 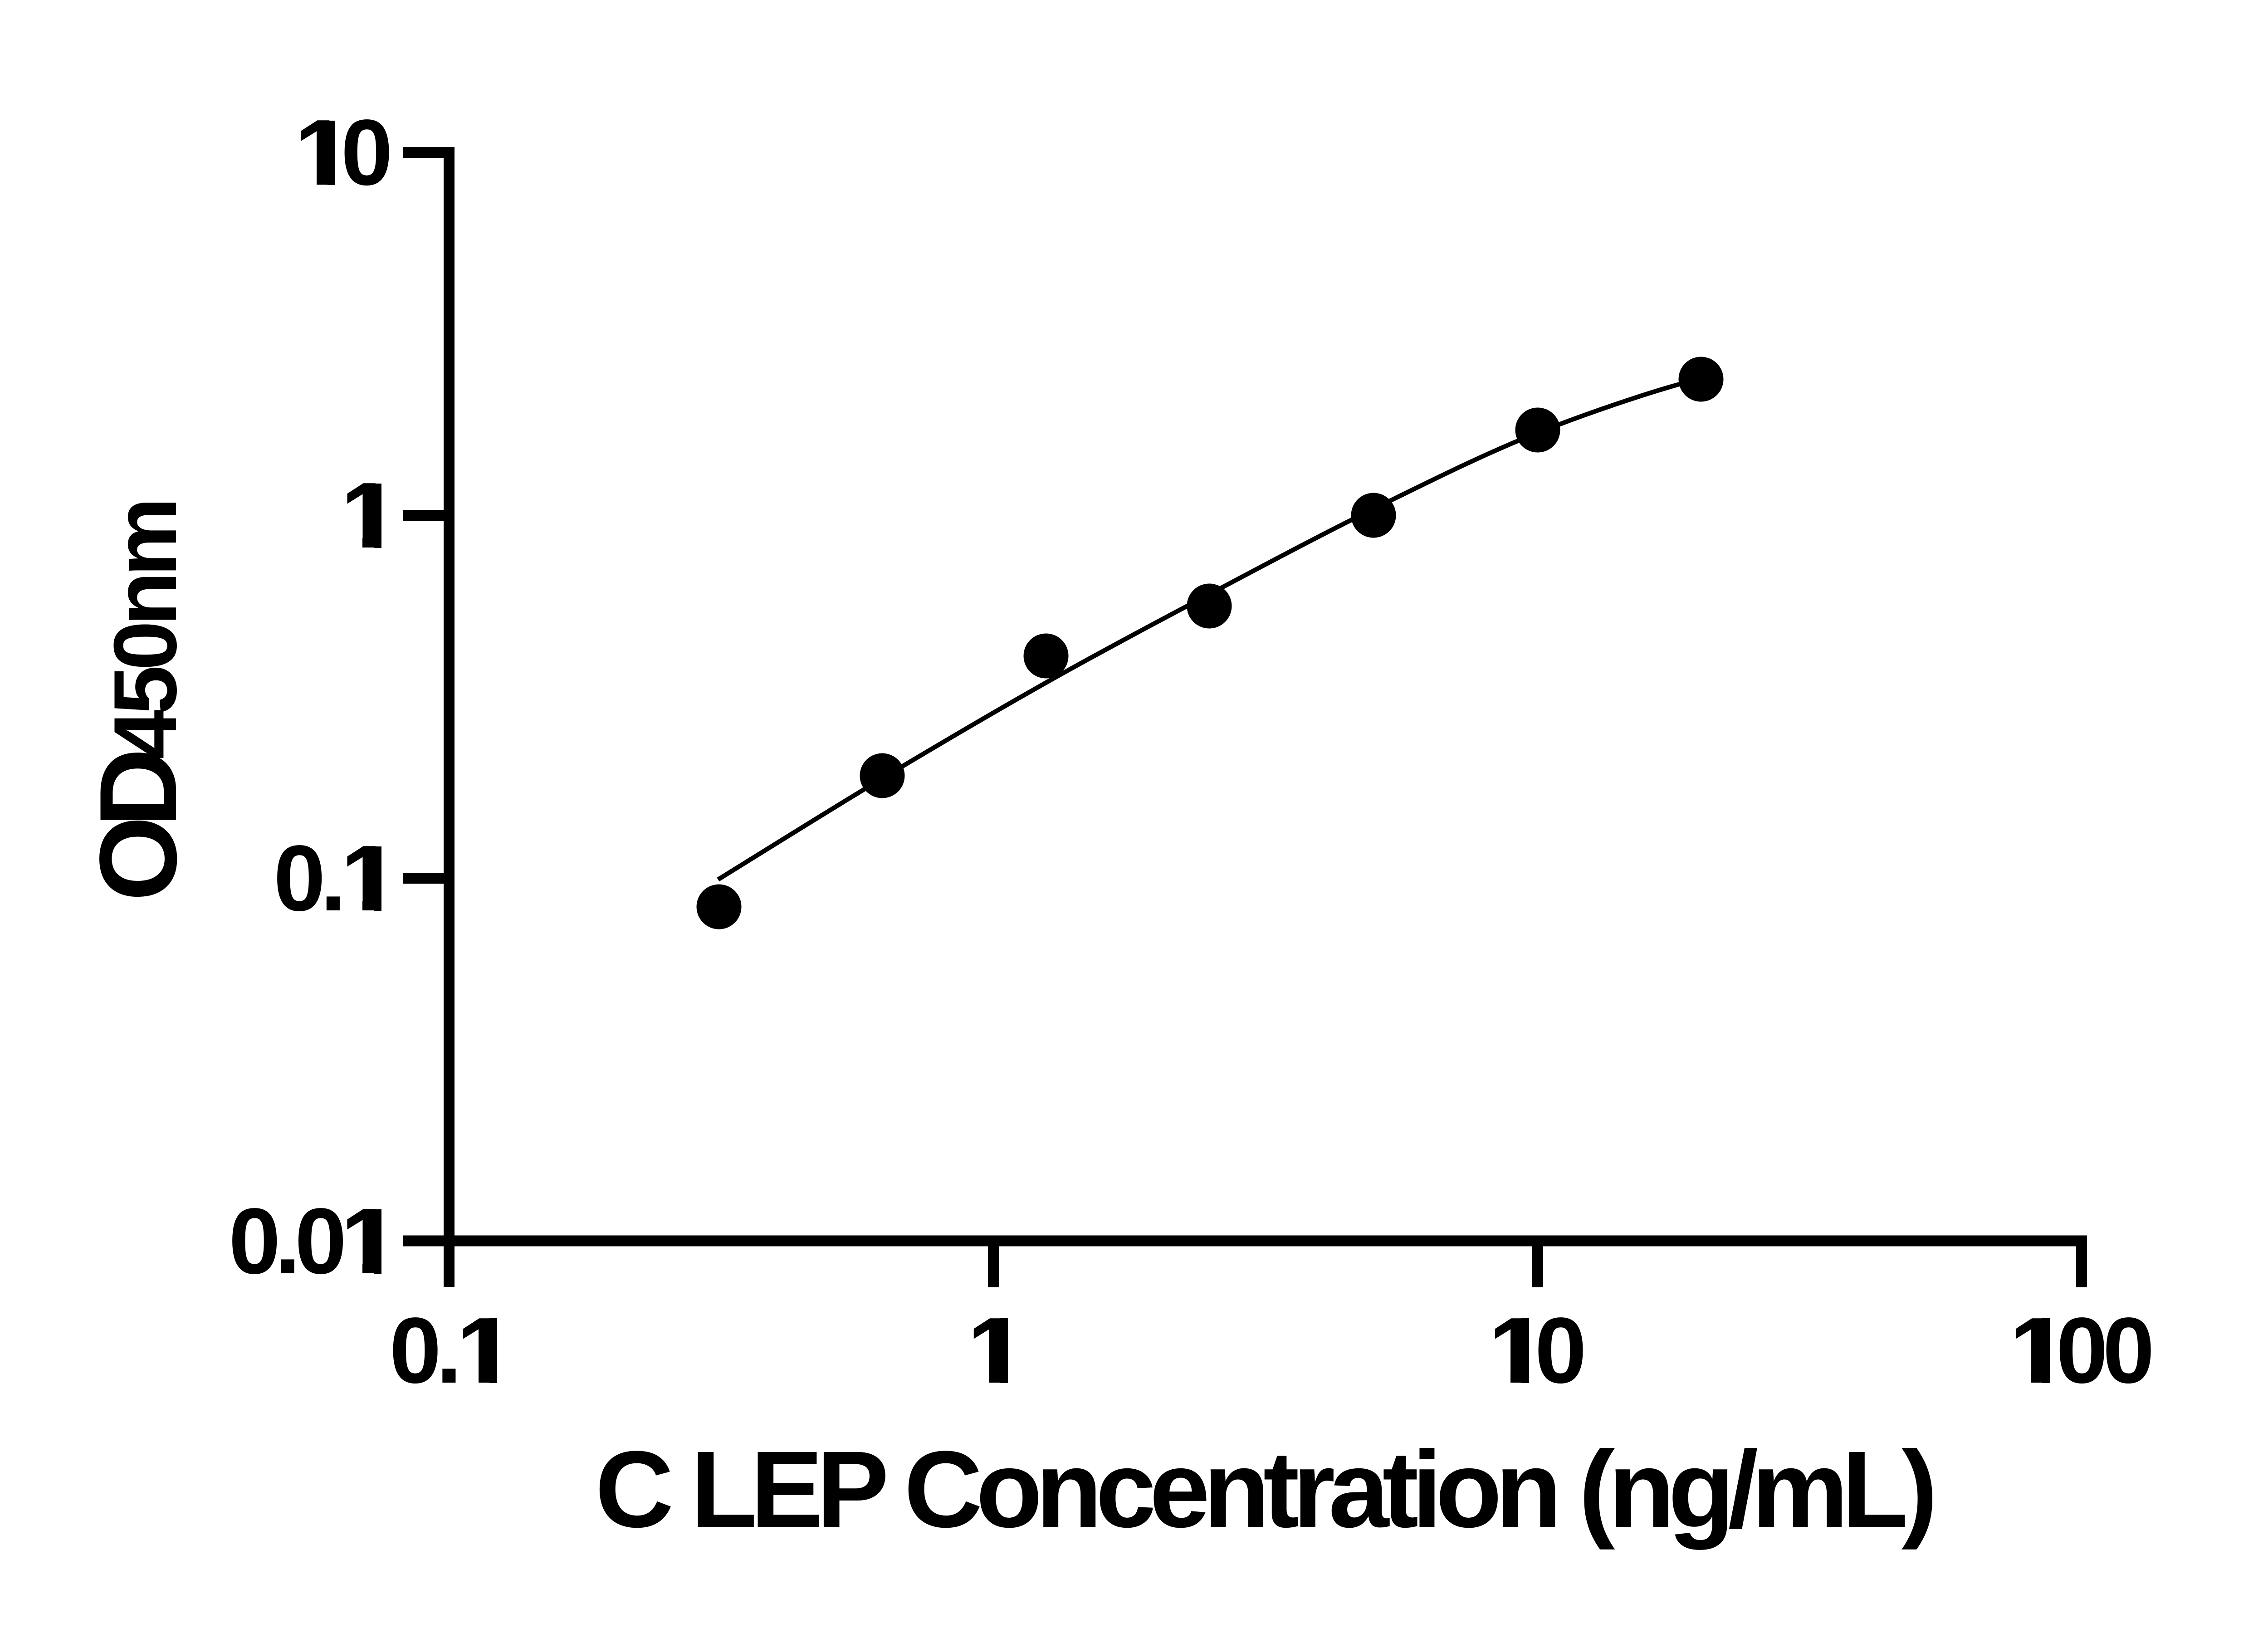 I want to click on svg-text: OD450nm, so click(x=139, y=699).